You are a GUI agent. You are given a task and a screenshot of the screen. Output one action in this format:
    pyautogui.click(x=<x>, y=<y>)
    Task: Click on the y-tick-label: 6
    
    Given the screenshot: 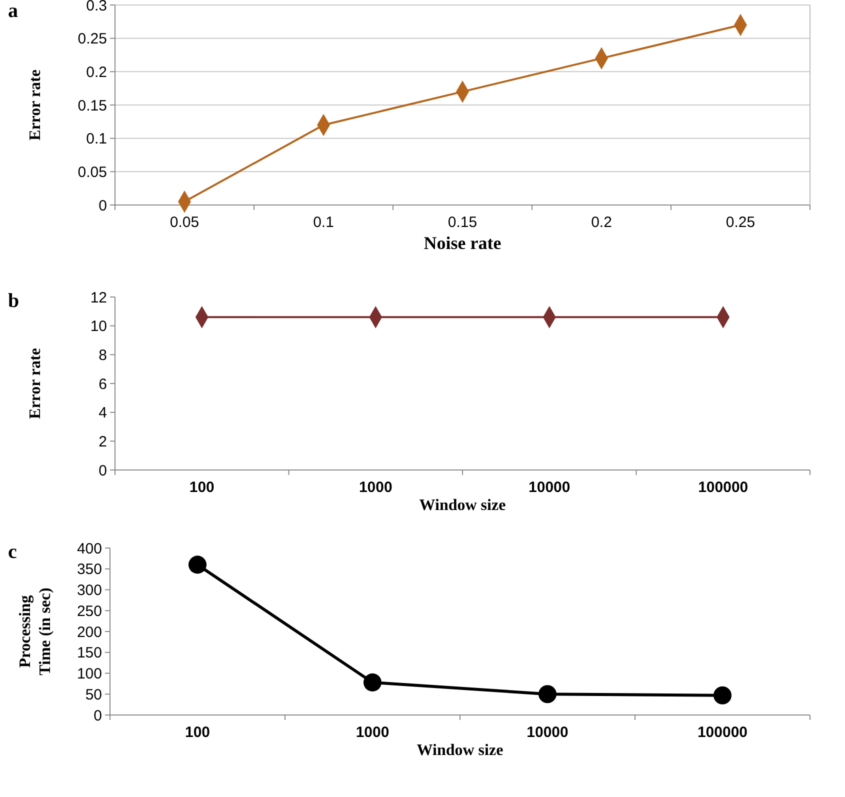 What is the action you would take?
    pyautogui.click(x=102, y=384)
    